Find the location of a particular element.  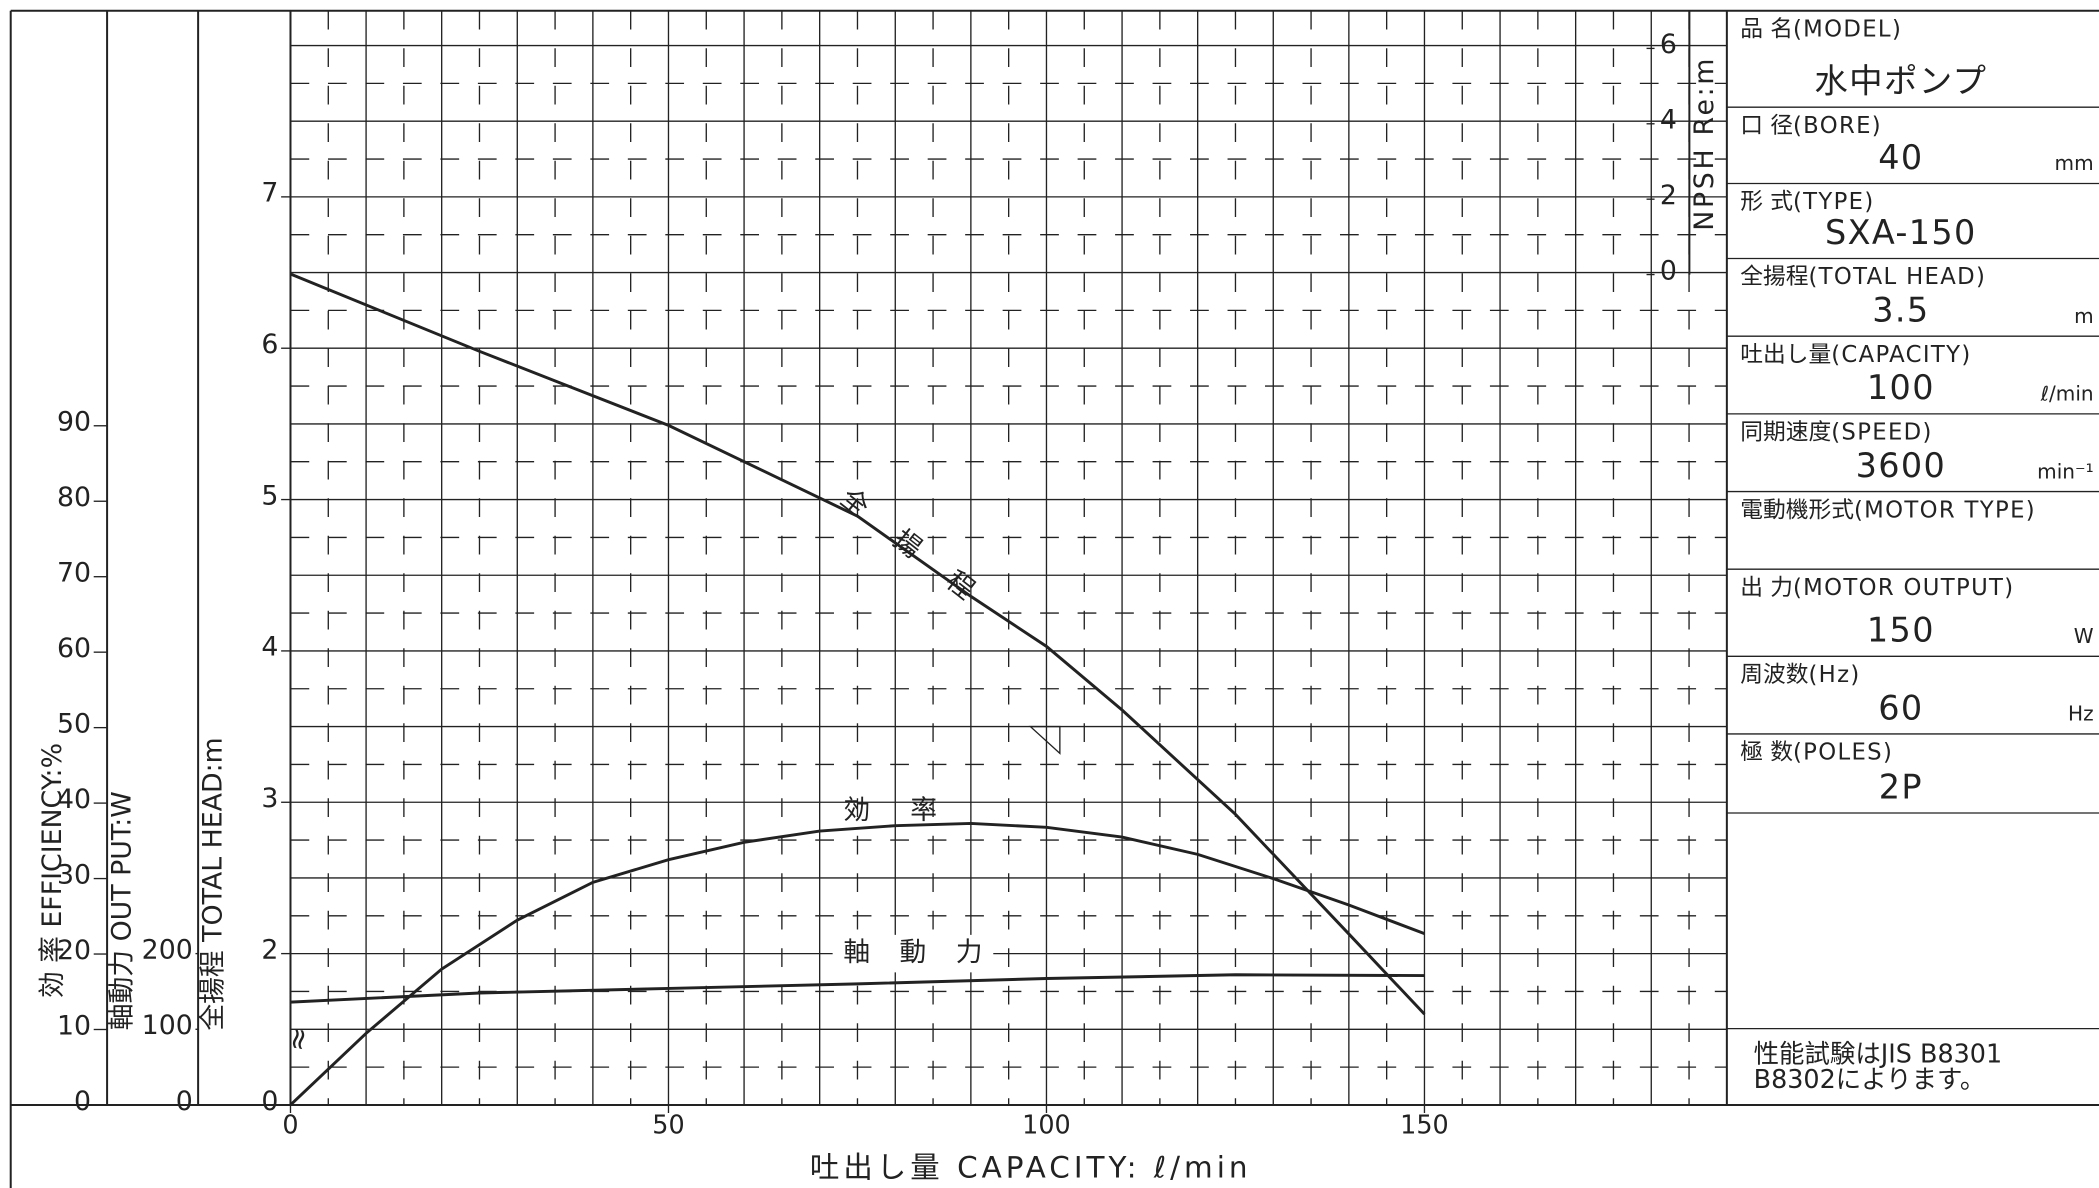

spec-unit: Hz is located at coordinates (2081, 714).